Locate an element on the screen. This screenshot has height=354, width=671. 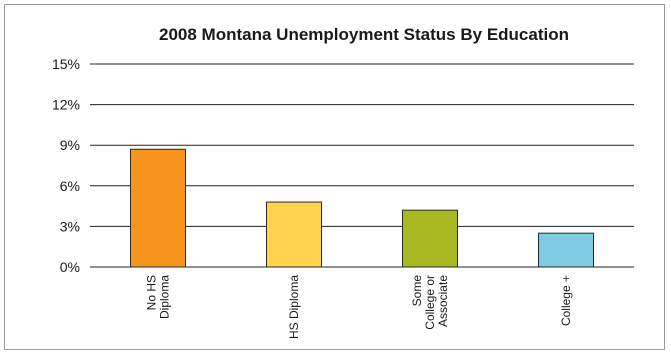
y-axis-ticks: 0% 3% 6% 9% 12% 15% is located at coordinates (66, 165).